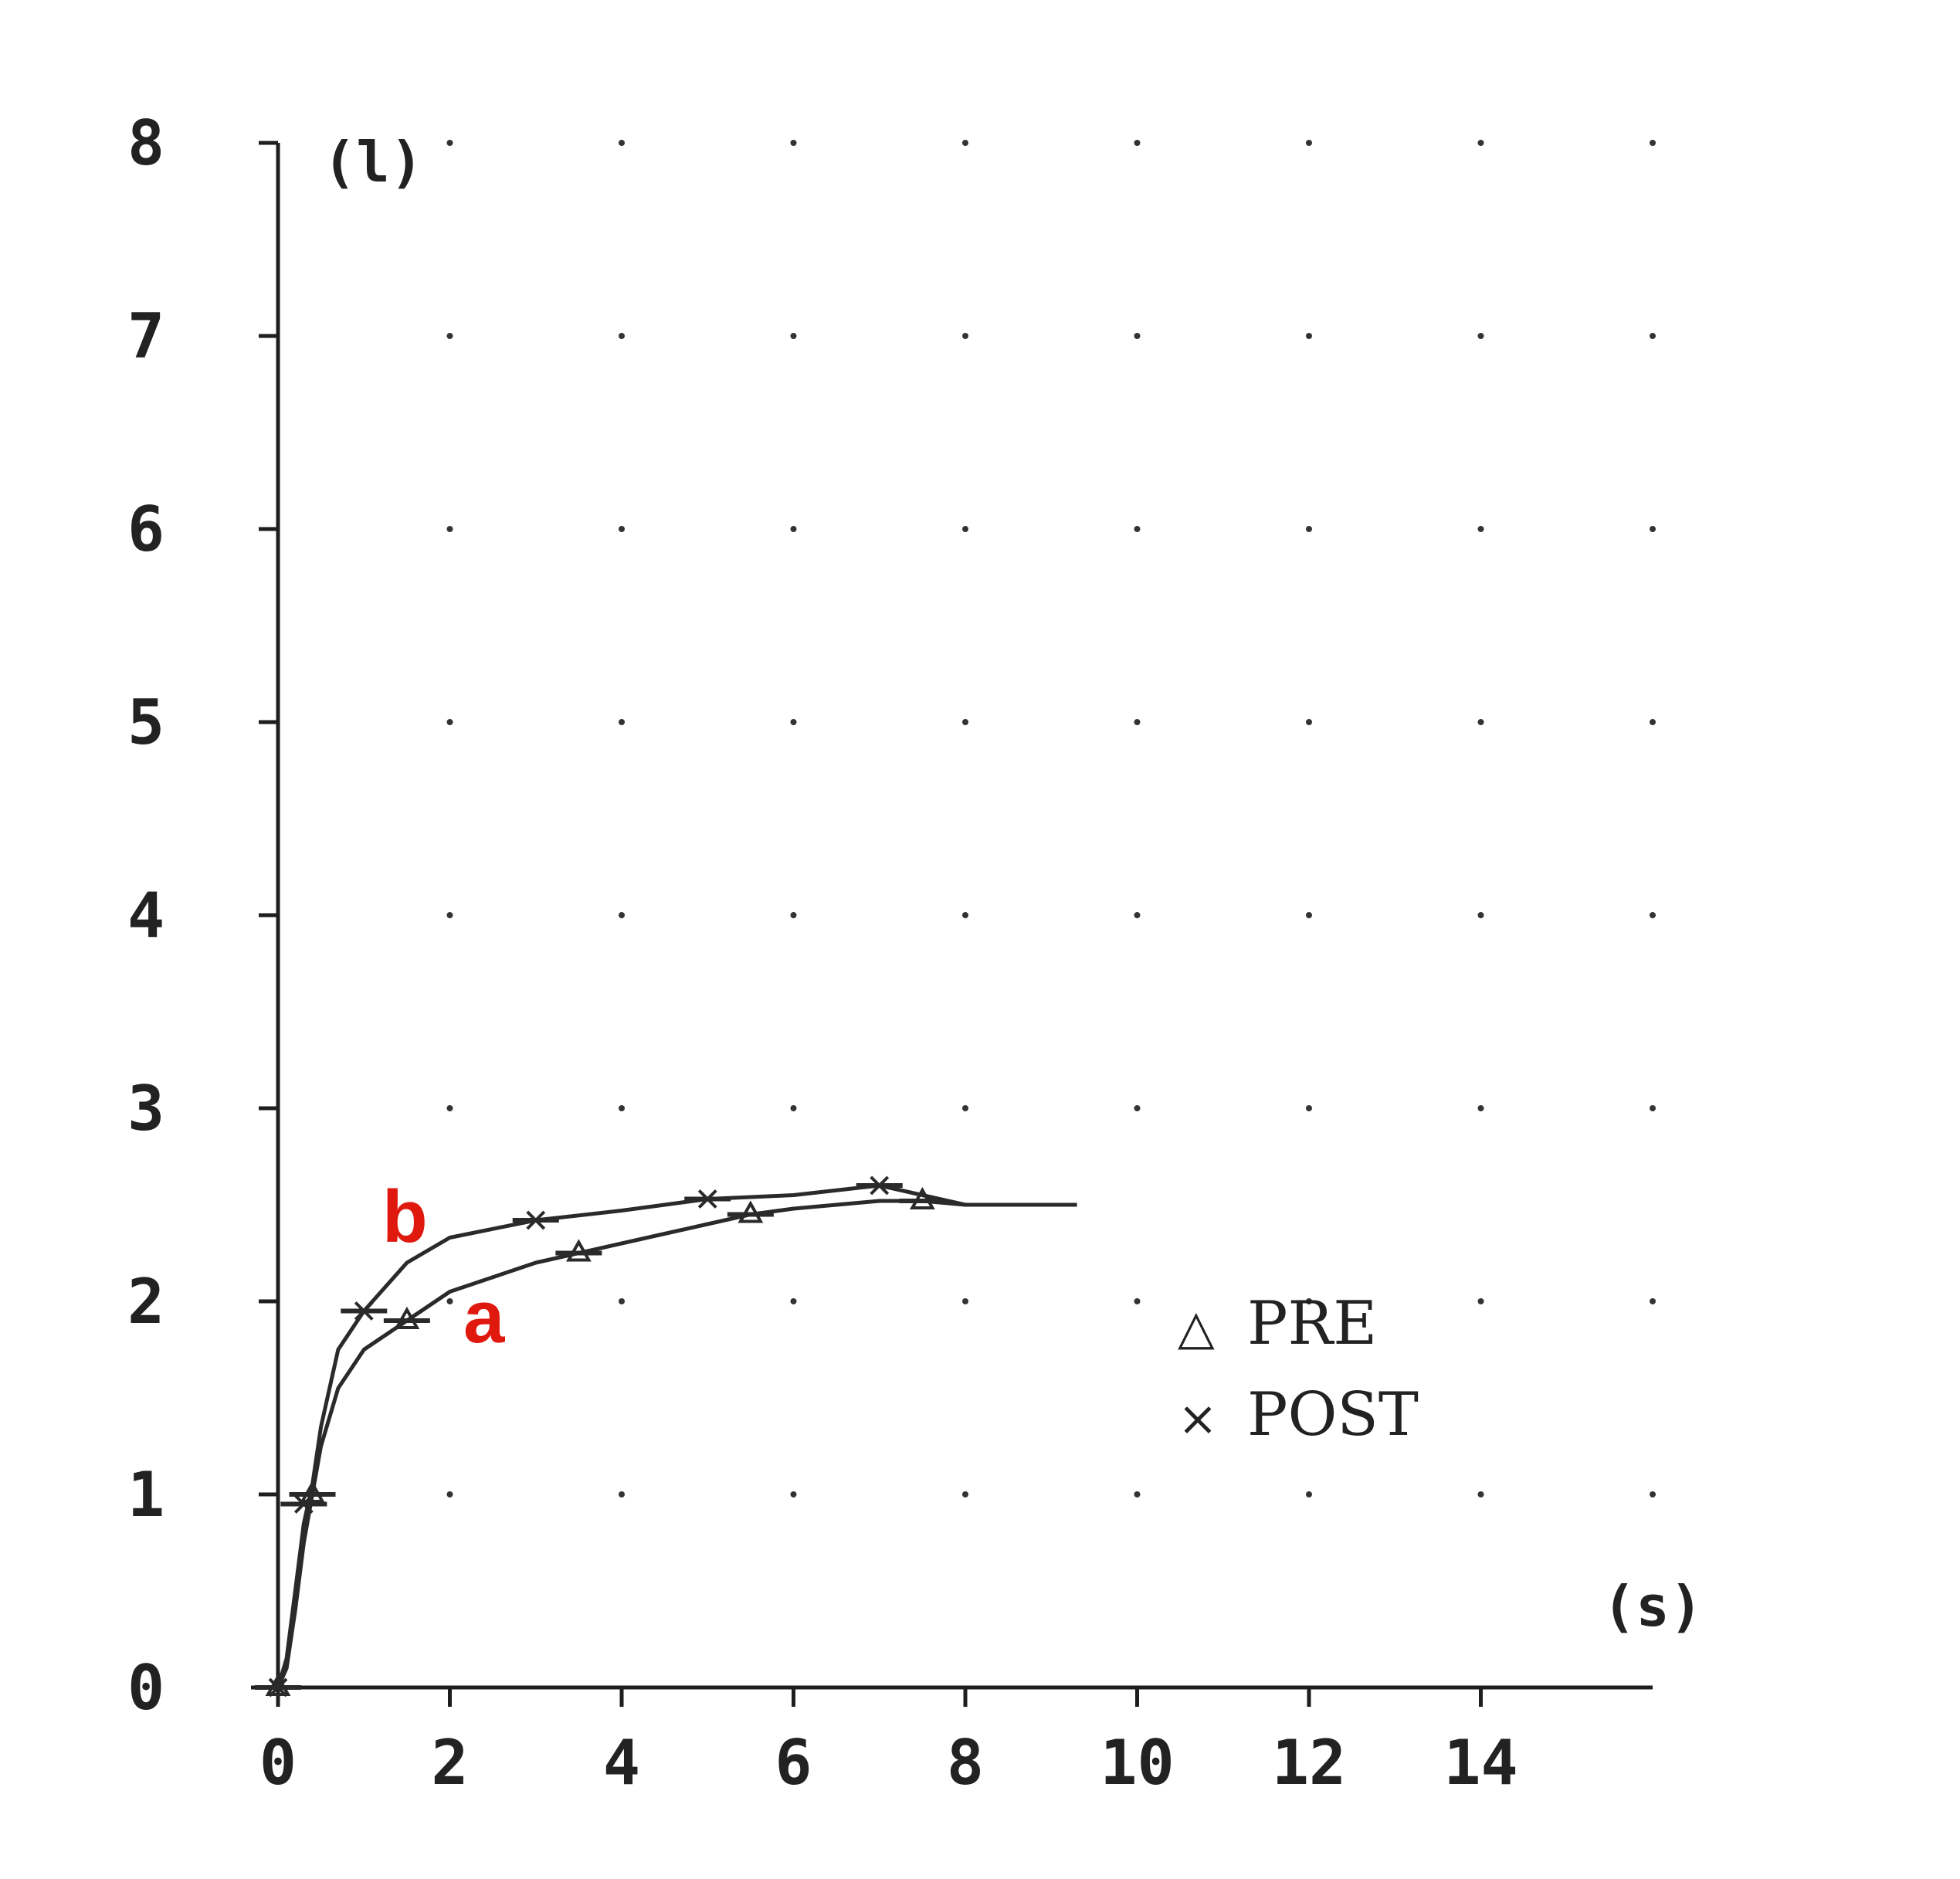 This screenshot has height=1879, width=1960. I want to click on y-tick-label: 1, so click(145, 1495).